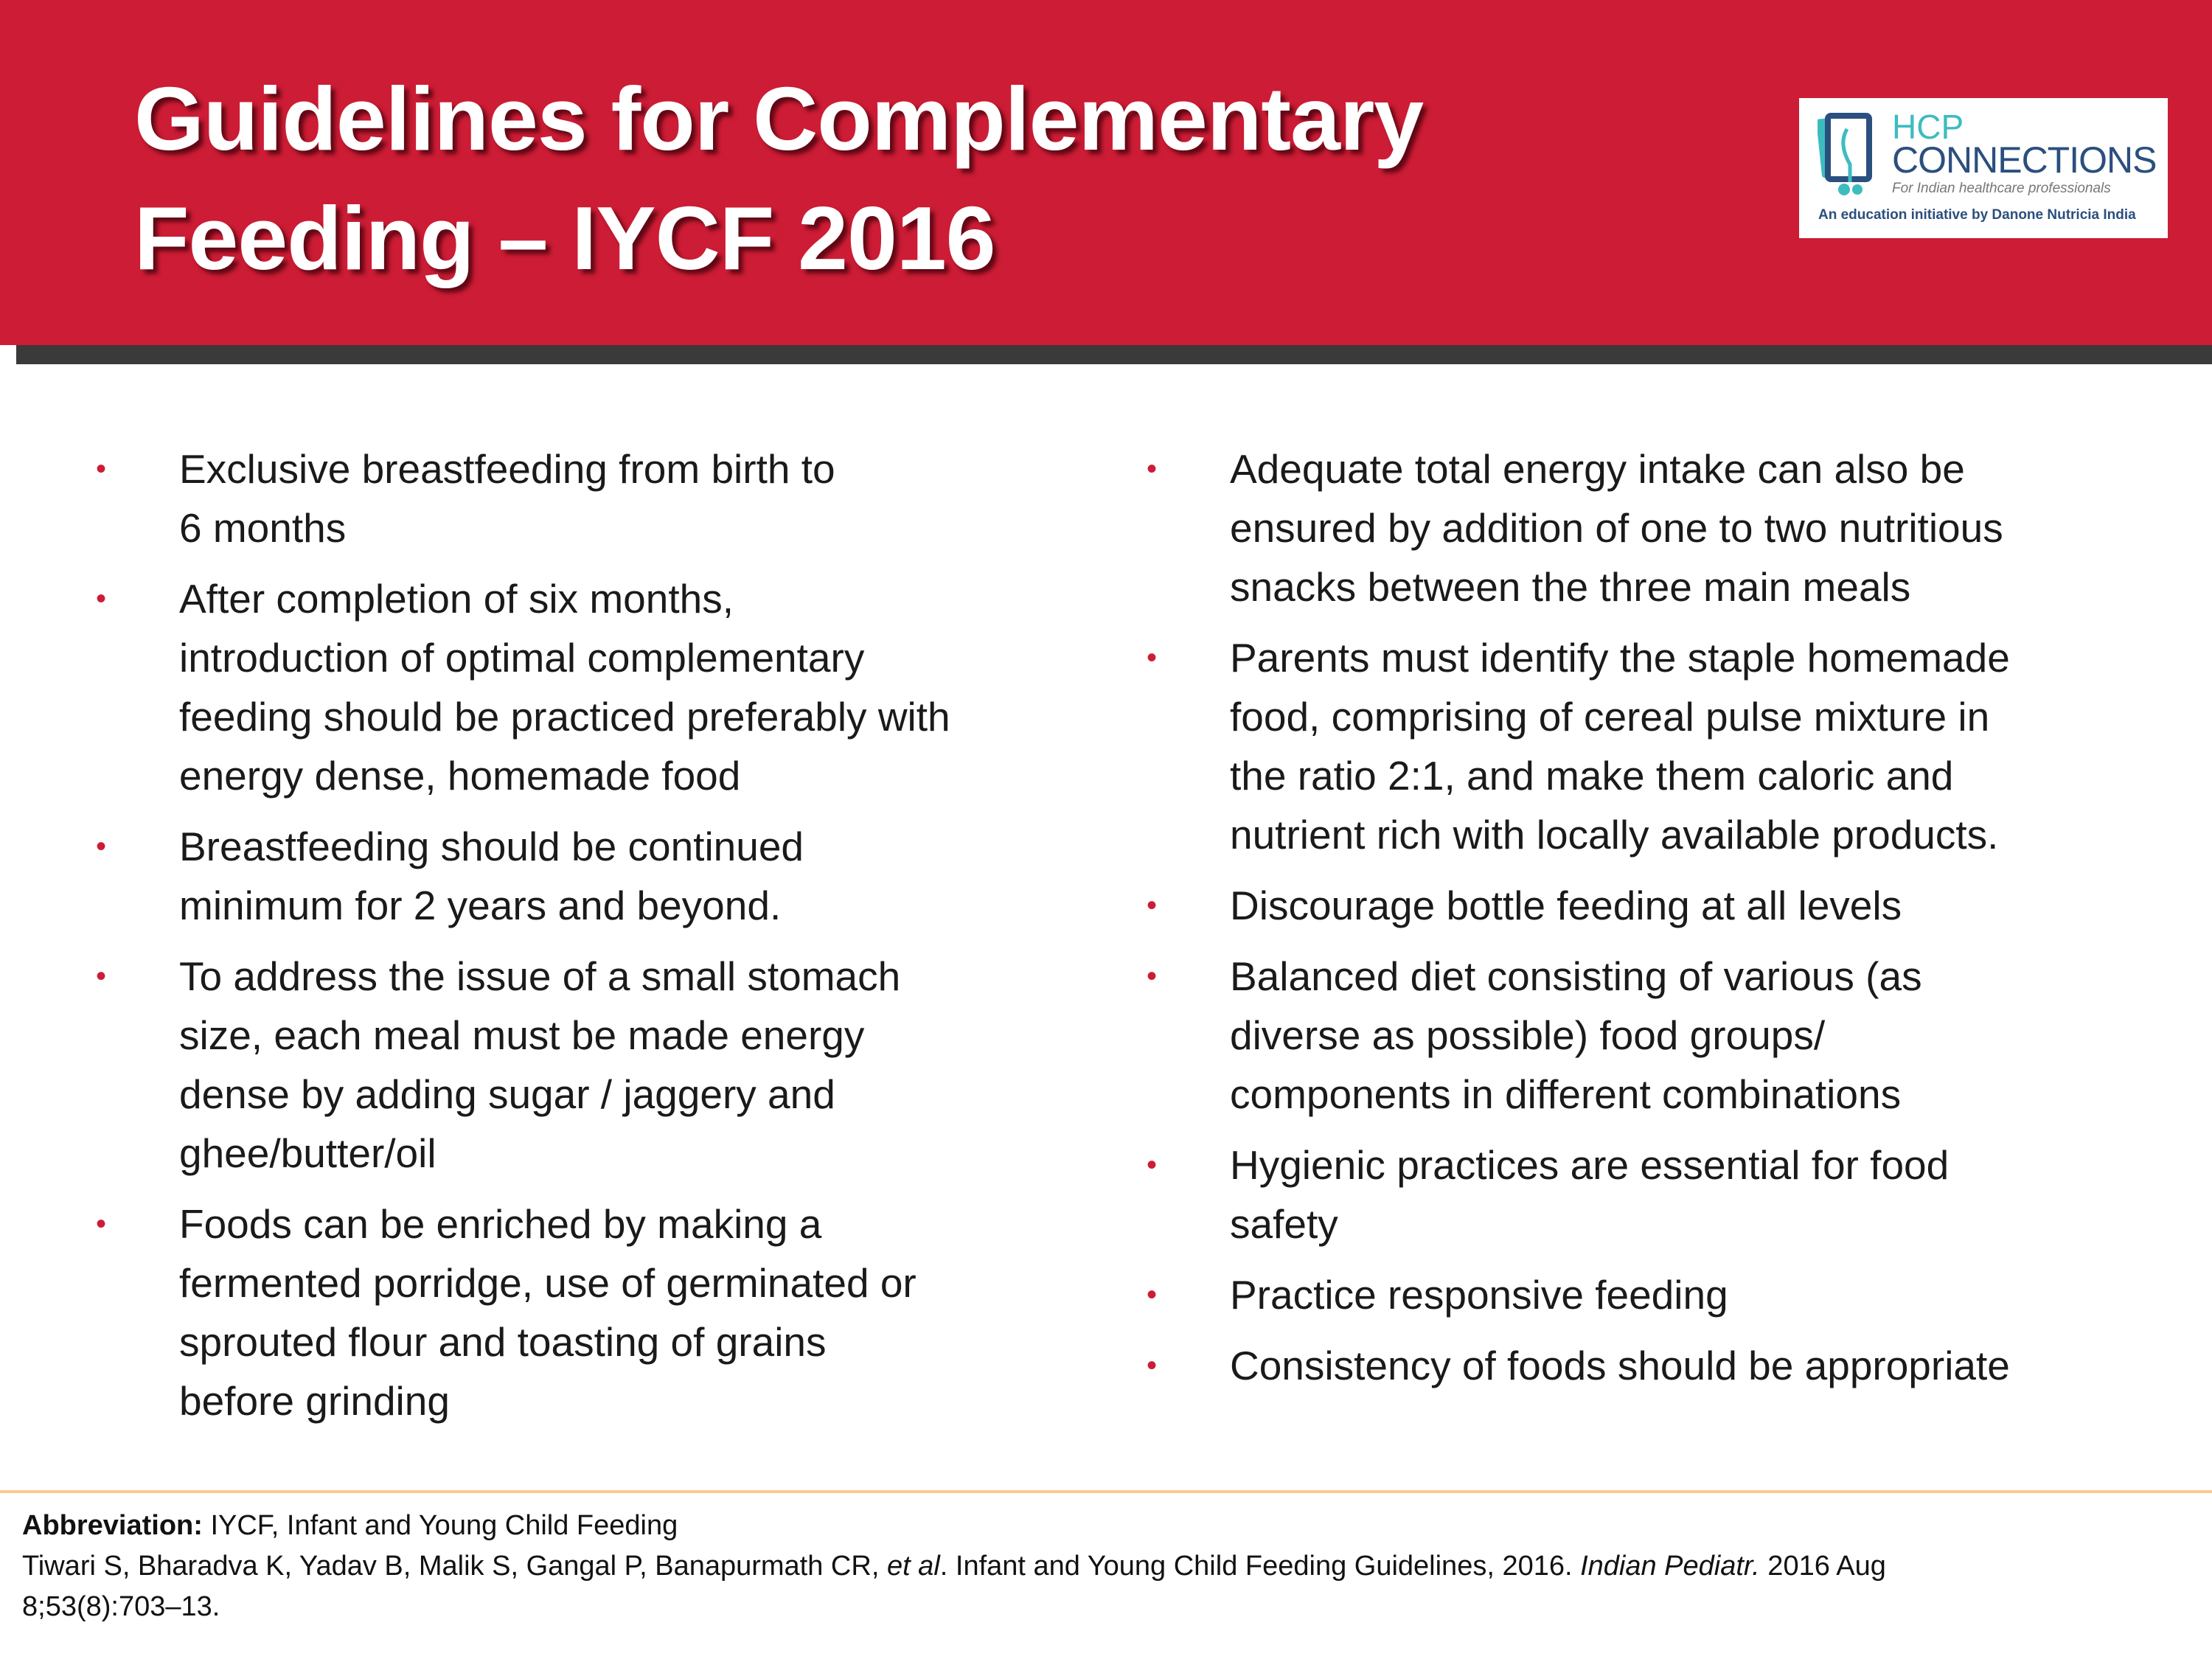 The image size is (2212, 1659). Describe the element at coordinates (522, 1035) in the screenshot. I see `list-item-text: size, each meal must be made energy` at that location.